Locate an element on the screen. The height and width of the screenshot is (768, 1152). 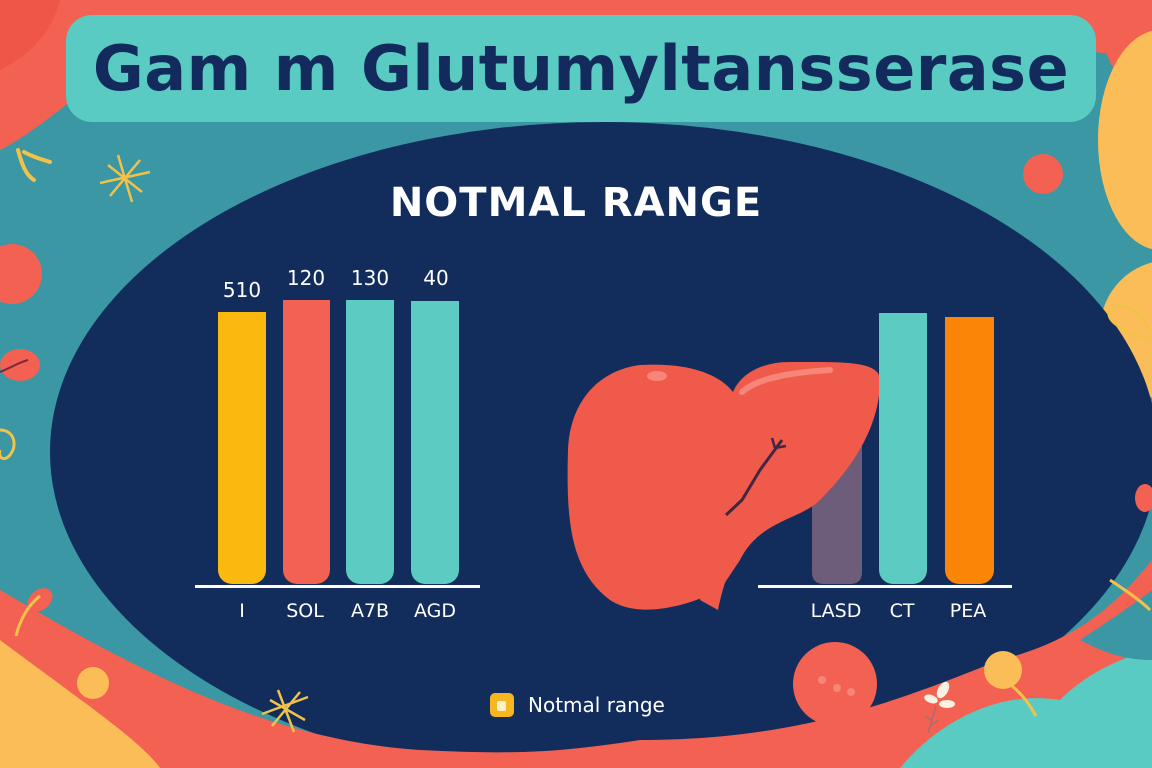
bar-value-label: 130 is located at coordinates (370, 278).